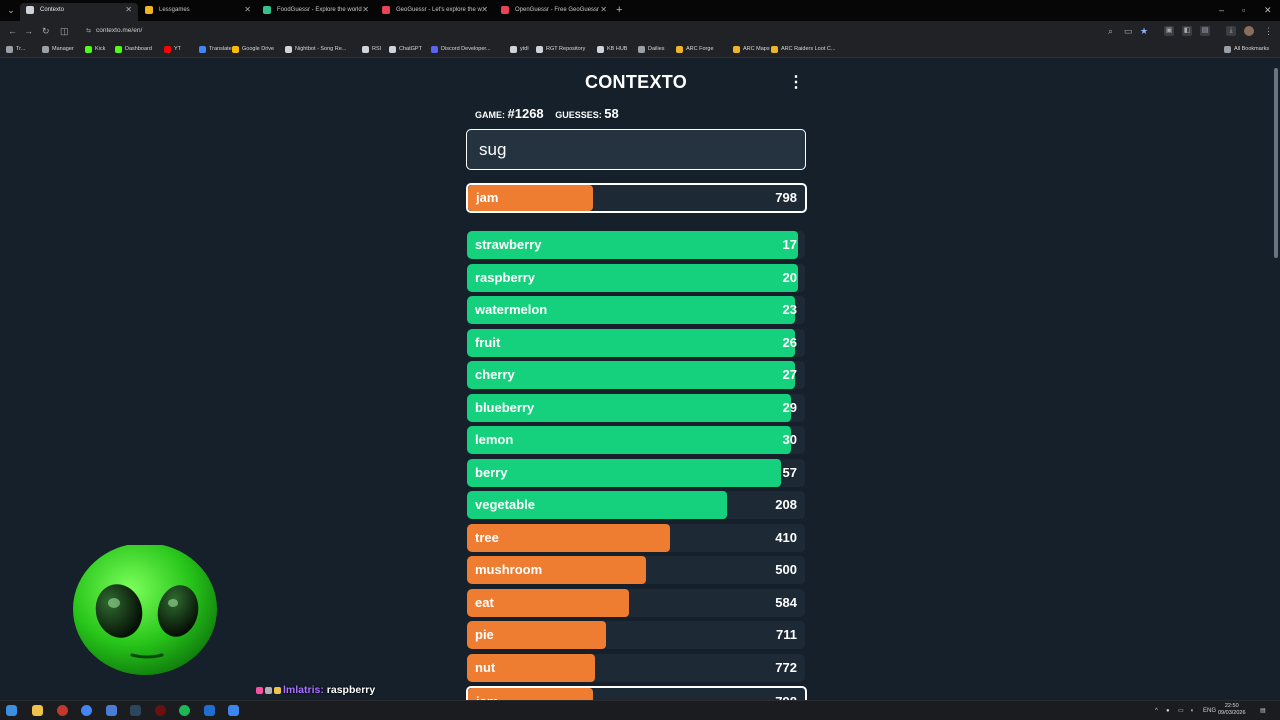 The image size is (1280, 720). Describe the element at coordinates (1231, 31) in the screenshot. I see `download-icon: ⤓` at that location.